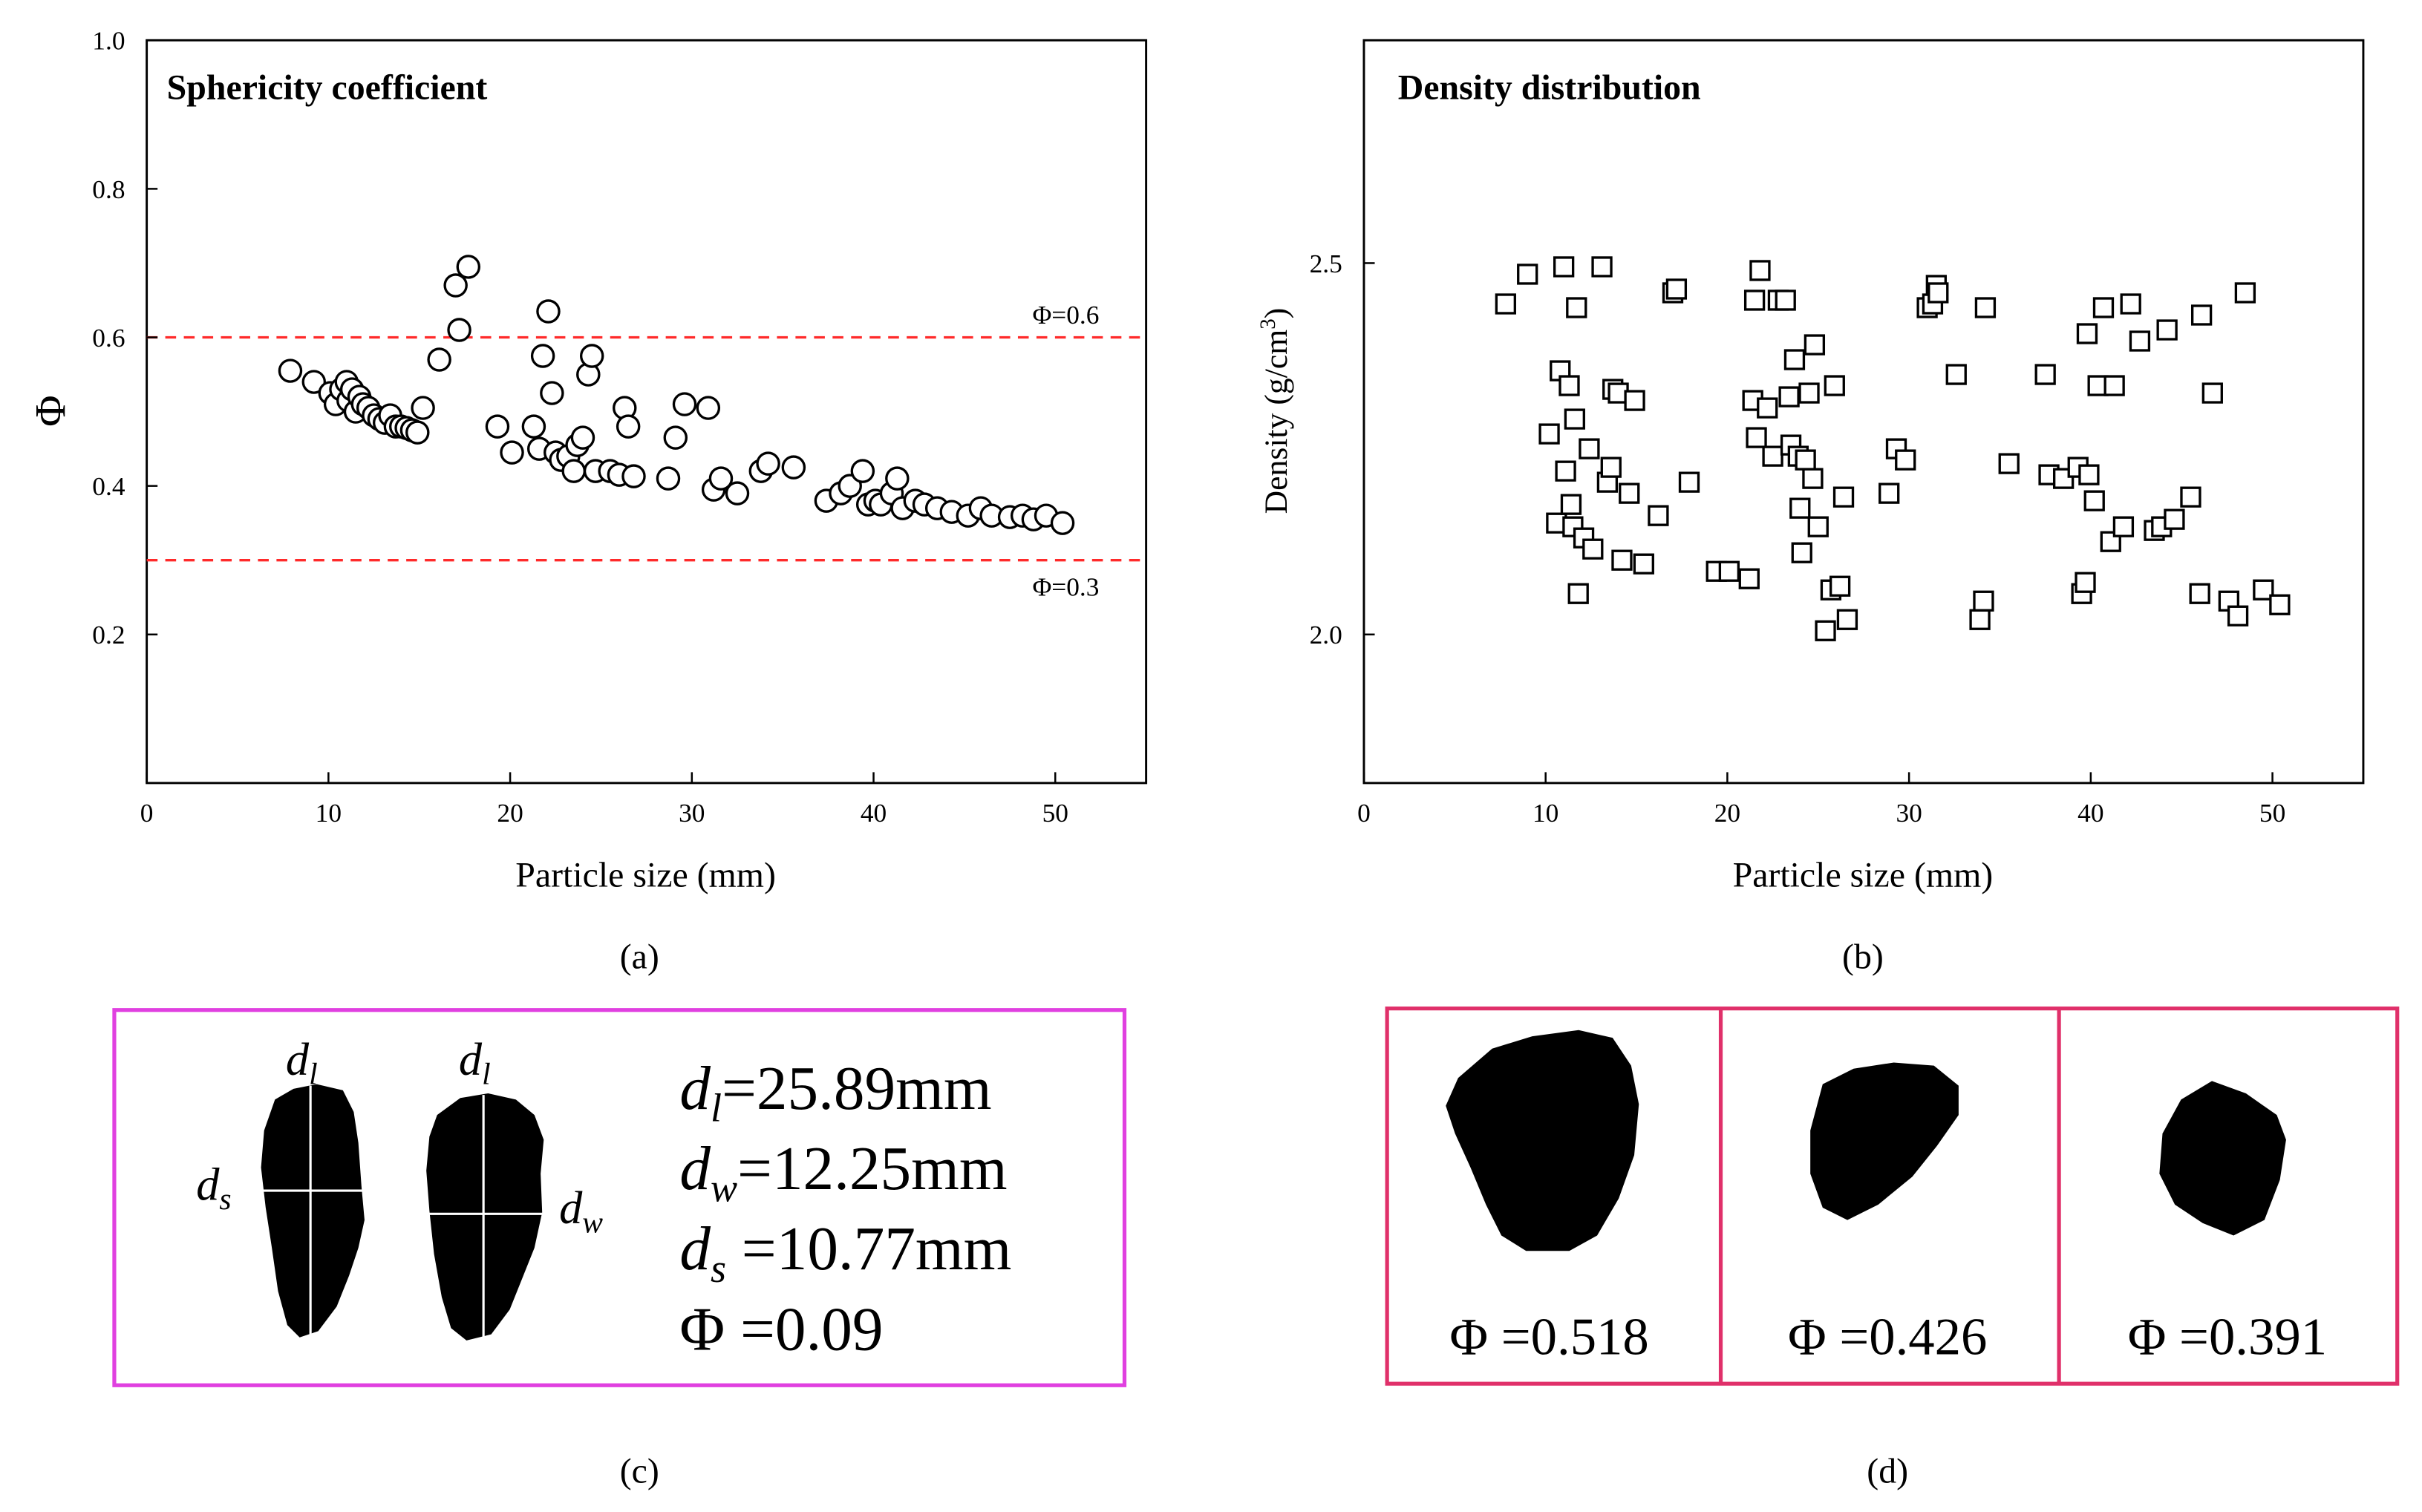  I want to click on measurement-line: dw=12.25mm, so click(843, 1173).